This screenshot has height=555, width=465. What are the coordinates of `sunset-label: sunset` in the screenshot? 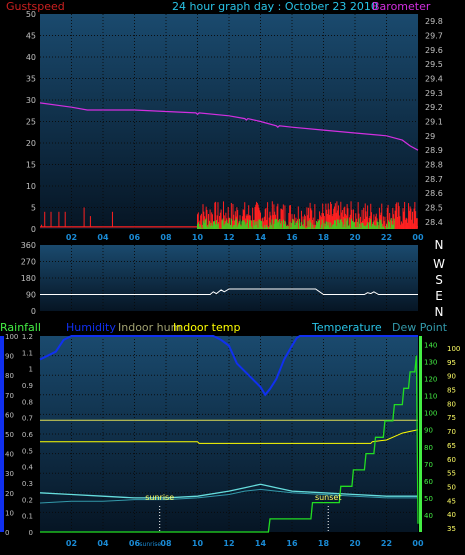 It's located at (328, 497).